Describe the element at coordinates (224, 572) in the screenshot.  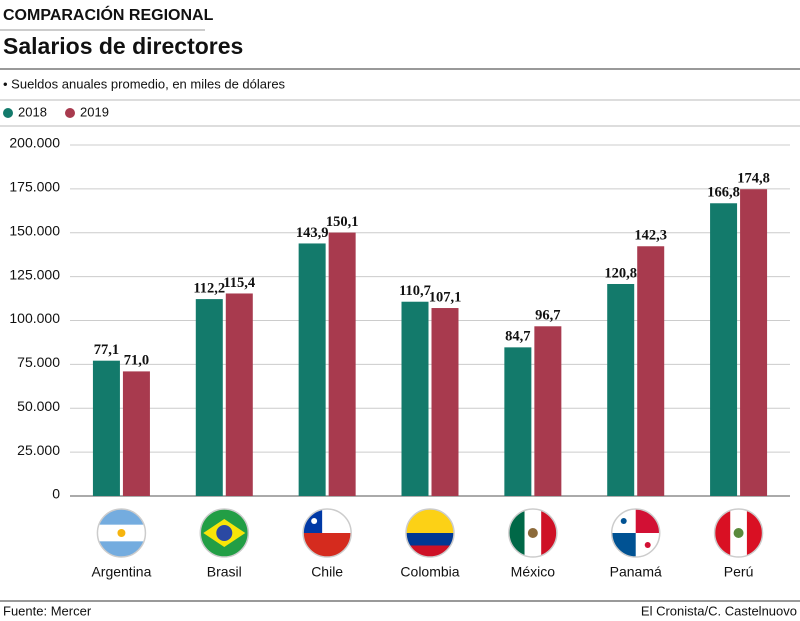
I see `x-tick-label: Brasil` at that location.